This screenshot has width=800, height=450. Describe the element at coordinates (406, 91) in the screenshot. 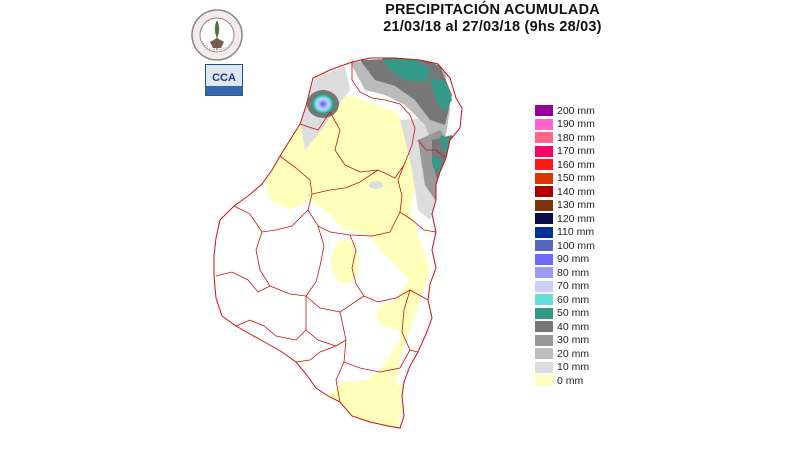

I see `rain-40mm-northeast` at that location.